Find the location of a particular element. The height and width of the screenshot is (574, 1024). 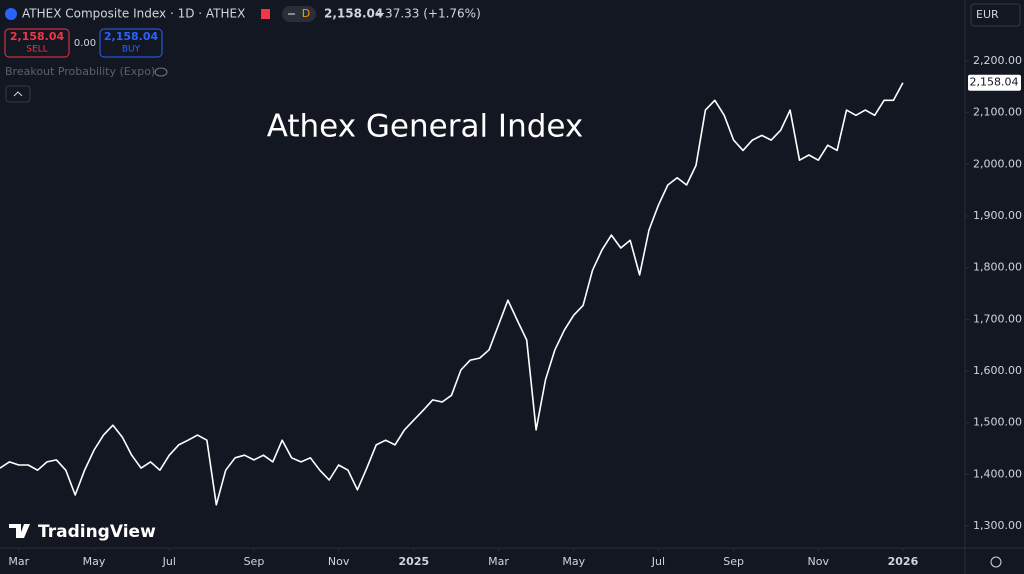

y-tick-label: 1,900.00 is located at coordinates (997, 215).